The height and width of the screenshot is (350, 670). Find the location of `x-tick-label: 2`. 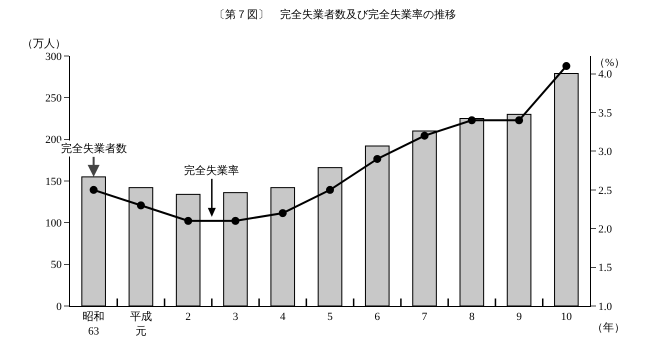

x-tick-label: 2 is located at coordinates (188, 317).